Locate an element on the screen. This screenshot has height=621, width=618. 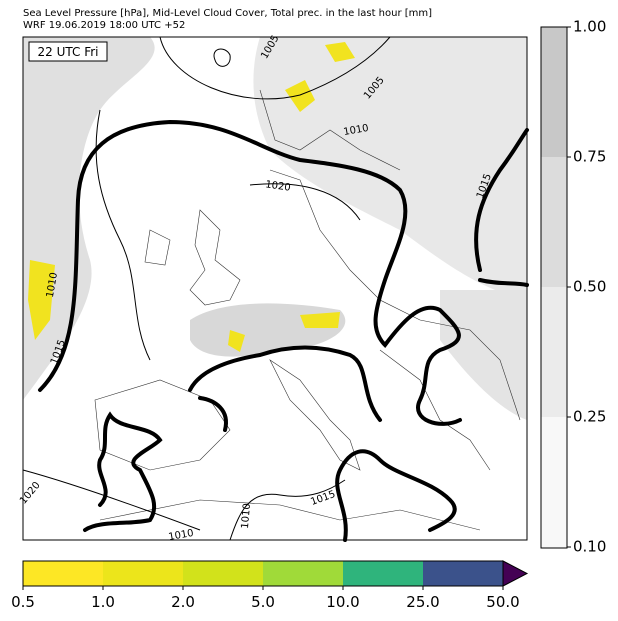
tick-label: 5.0 is located at coordinates (263, 602).